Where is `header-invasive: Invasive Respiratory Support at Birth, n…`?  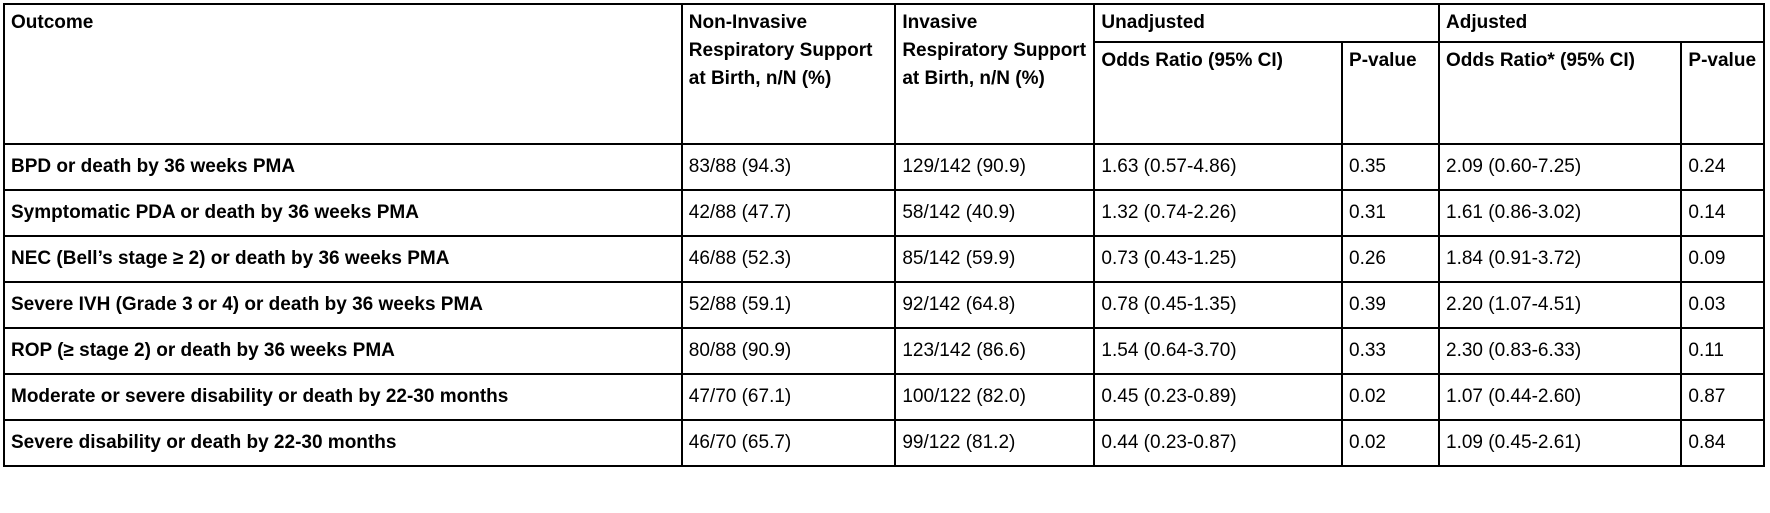 header-invasive: Invasive Respiratory Support at Birth, n… is located at coordinates (995, 74).